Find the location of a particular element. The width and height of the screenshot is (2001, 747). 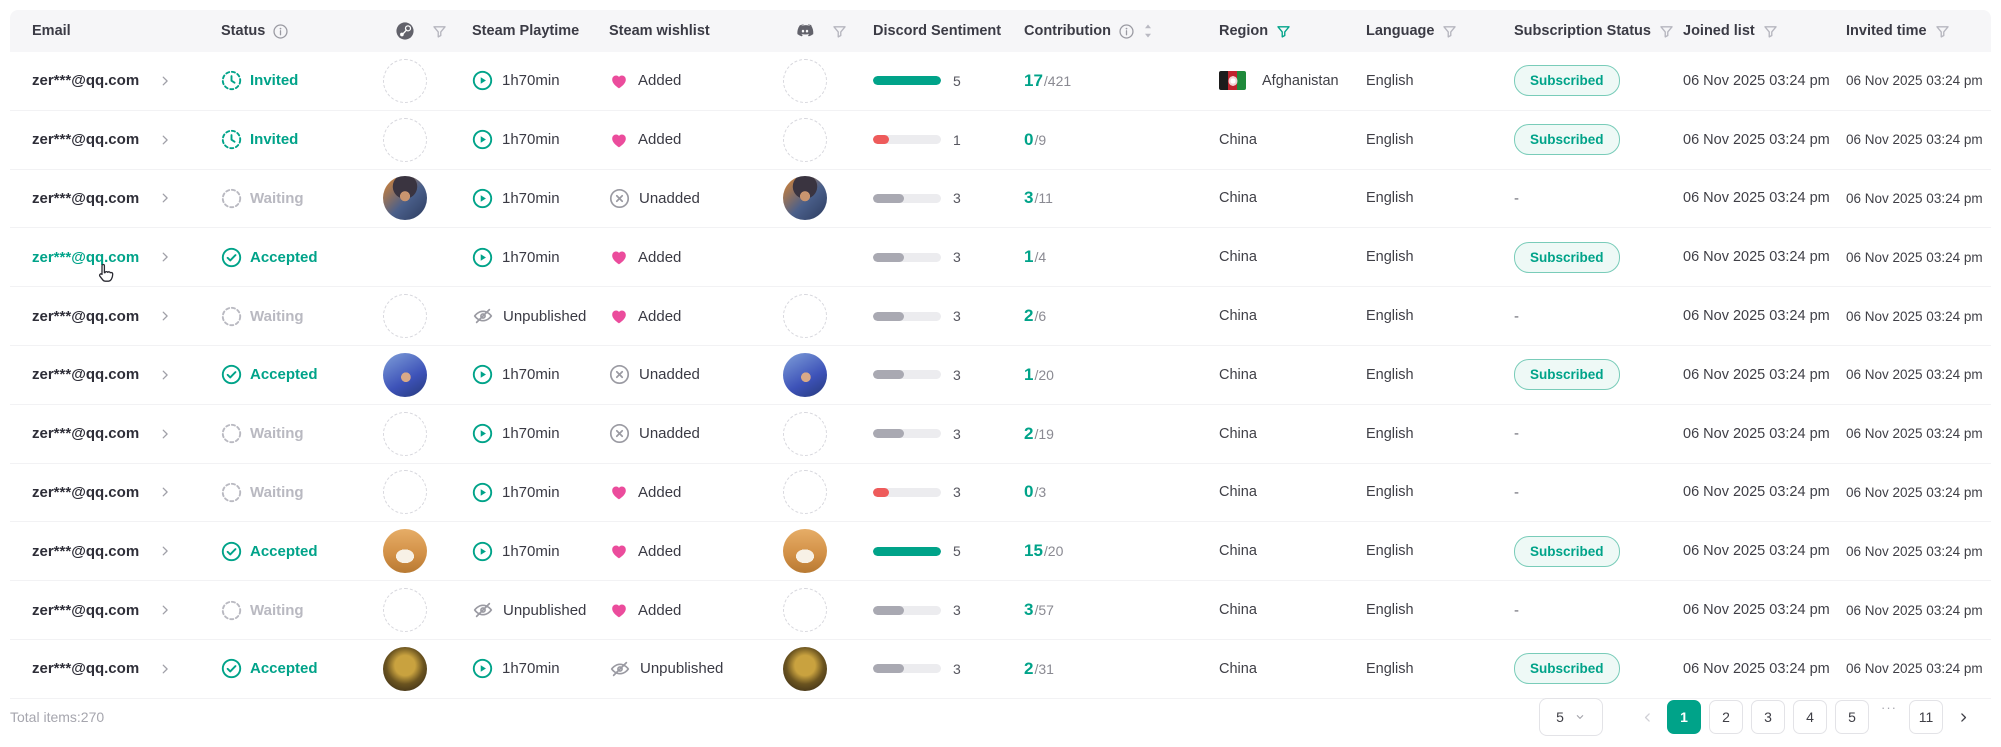

column-label: Status is located at coordinates (243, 31).